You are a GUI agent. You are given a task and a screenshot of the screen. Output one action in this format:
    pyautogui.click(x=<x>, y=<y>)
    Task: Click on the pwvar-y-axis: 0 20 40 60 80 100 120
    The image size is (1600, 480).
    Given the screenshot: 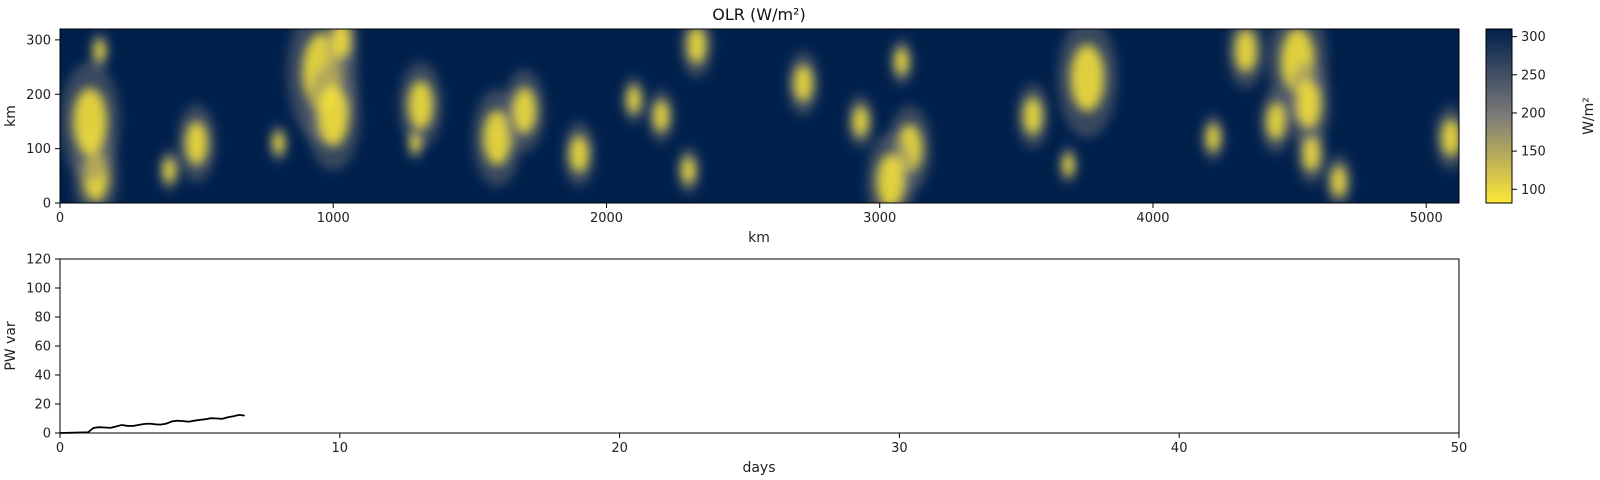 What is the action you would take?
    pyautogui.click(x=43, y=347)
    